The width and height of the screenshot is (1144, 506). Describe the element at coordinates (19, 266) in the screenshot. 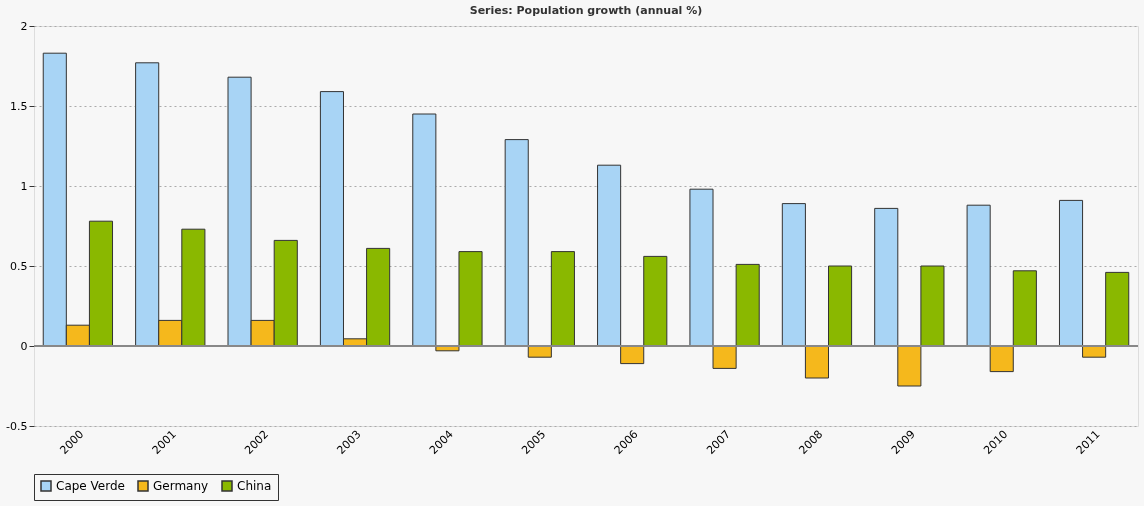

I see `y-tick-label: 0.5` at that location.